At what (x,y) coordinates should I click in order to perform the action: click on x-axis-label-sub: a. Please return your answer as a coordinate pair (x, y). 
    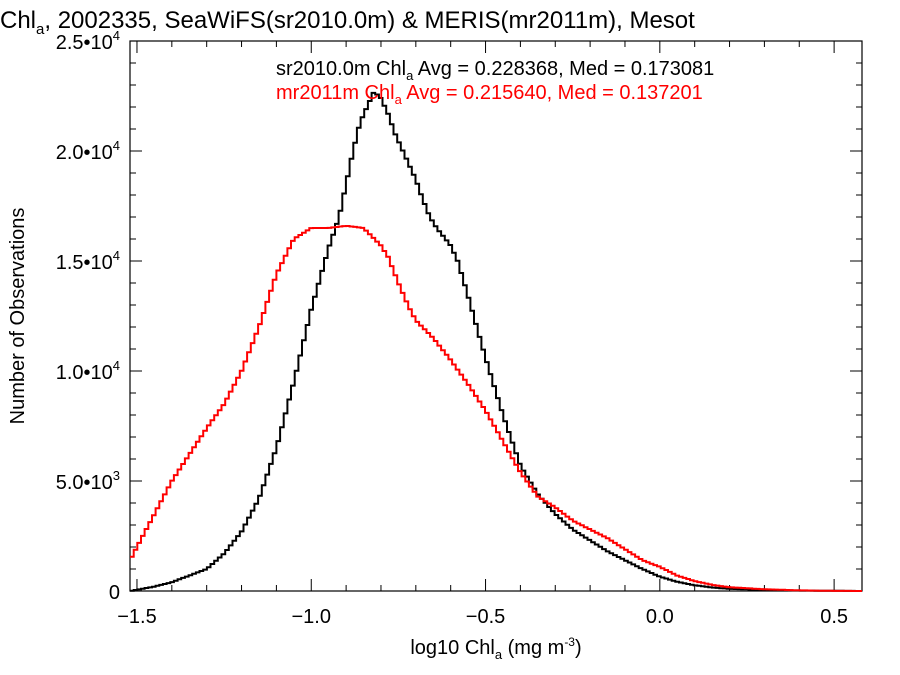
    Looking at the image, I should click on (499, 654).